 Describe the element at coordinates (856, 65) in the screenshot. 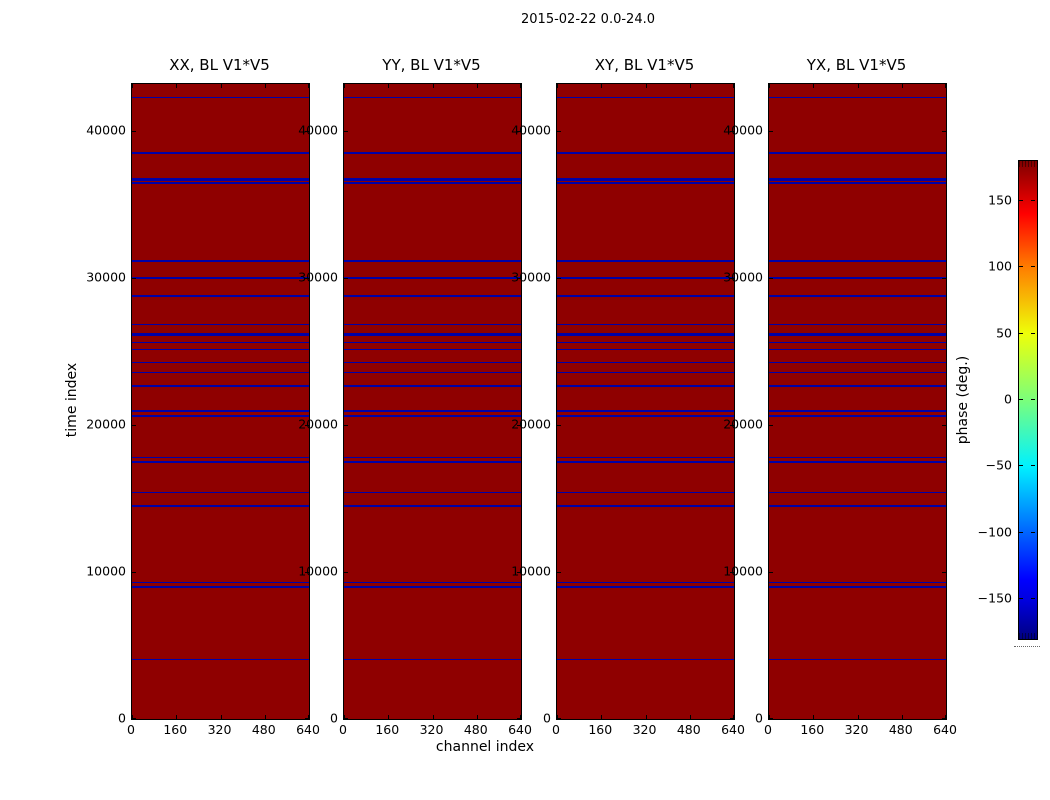

I see `panel-title-yx: YX, BL V1*V5` at that location.